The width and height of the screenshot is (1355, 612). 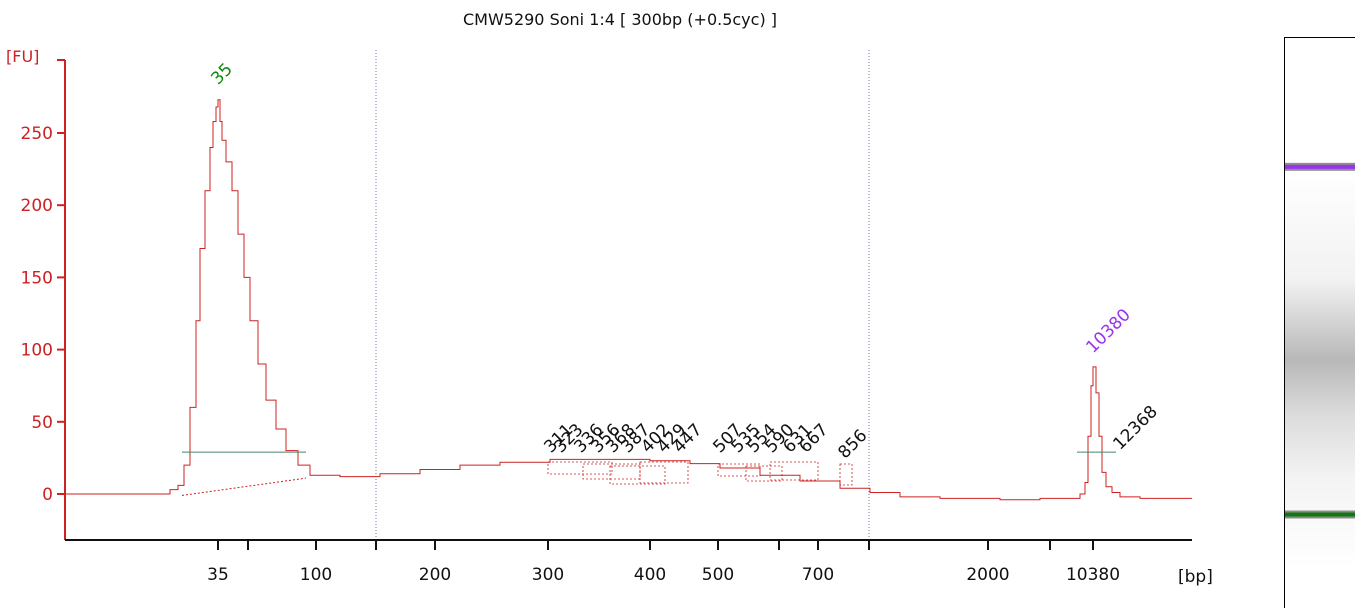 What do you see at coordinates (37, 134) in the screenshot?
I see `y-tick-label: 250` at bounding box center [37, 134].